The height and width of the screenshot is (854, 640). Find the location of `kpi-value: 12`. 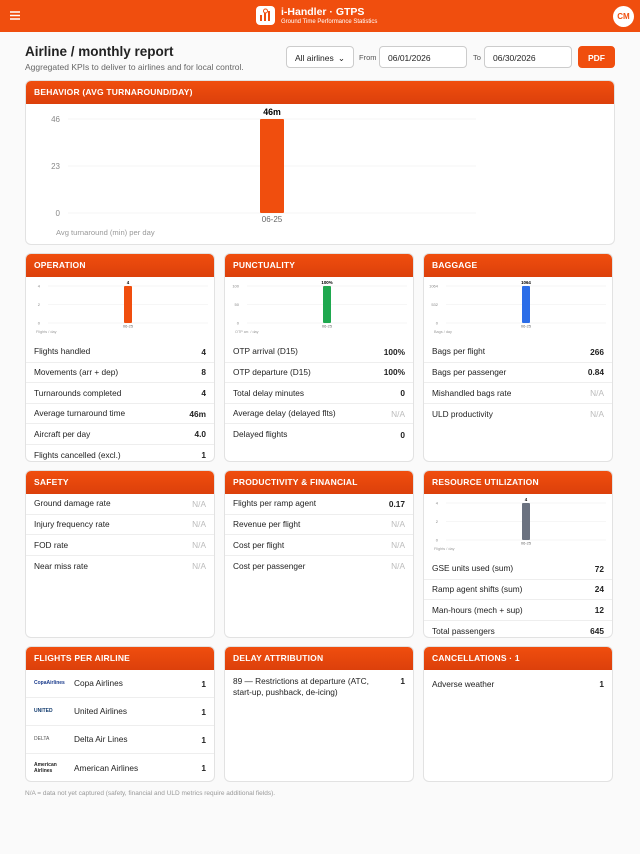

kpi-value: 12 is located at coordinates (599, 609).